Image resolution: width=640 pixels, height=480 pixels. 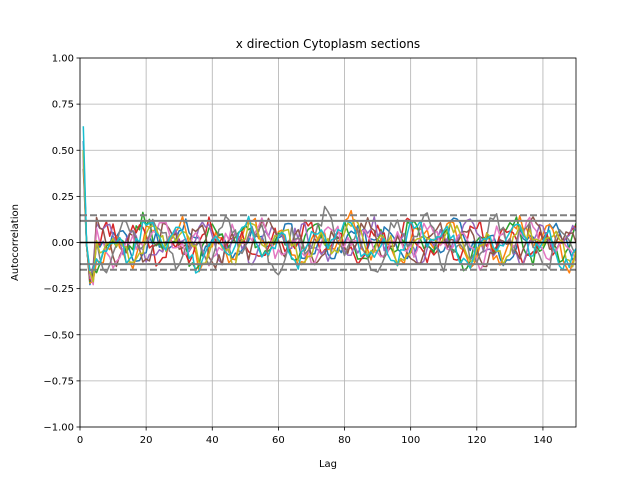 I want to click on y-tick-label: −0.75, so click(x=58, y=381).